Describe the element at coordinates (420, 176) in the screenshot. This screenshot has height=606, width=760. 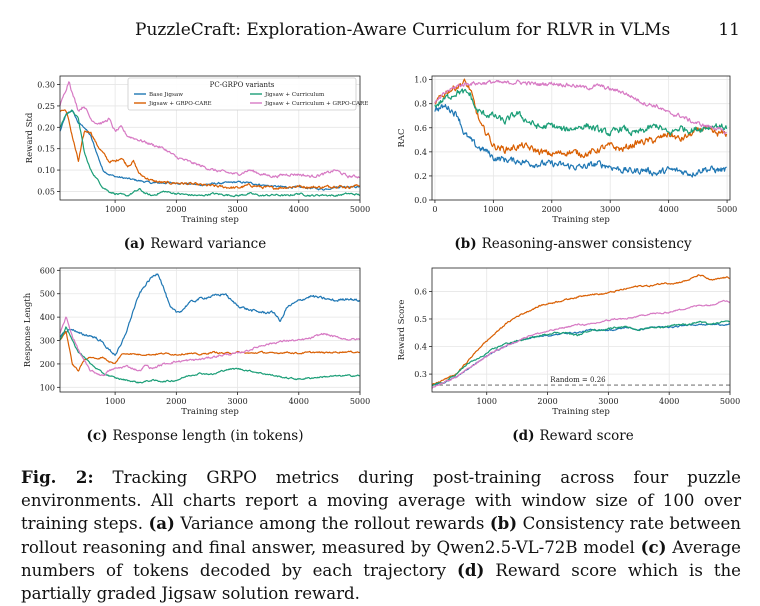
I see `y-tick-label: 0.2` at that location.